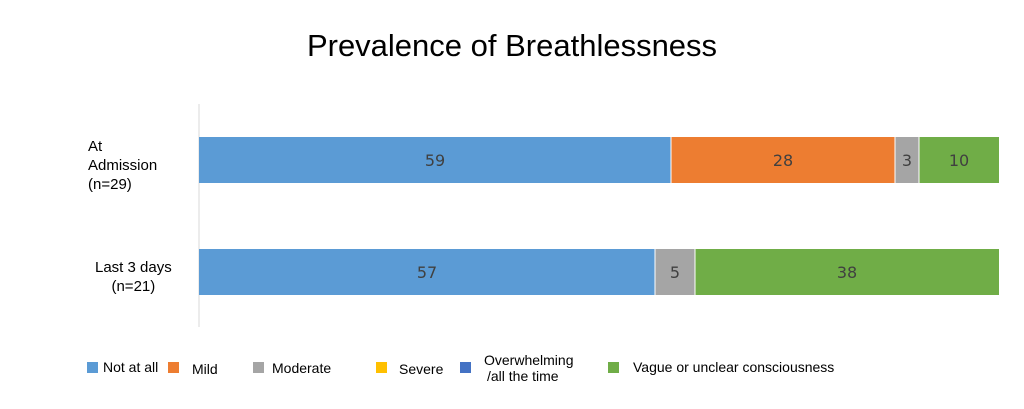  I want to click on legend-swatch-overwhelming, so click(465, 367).